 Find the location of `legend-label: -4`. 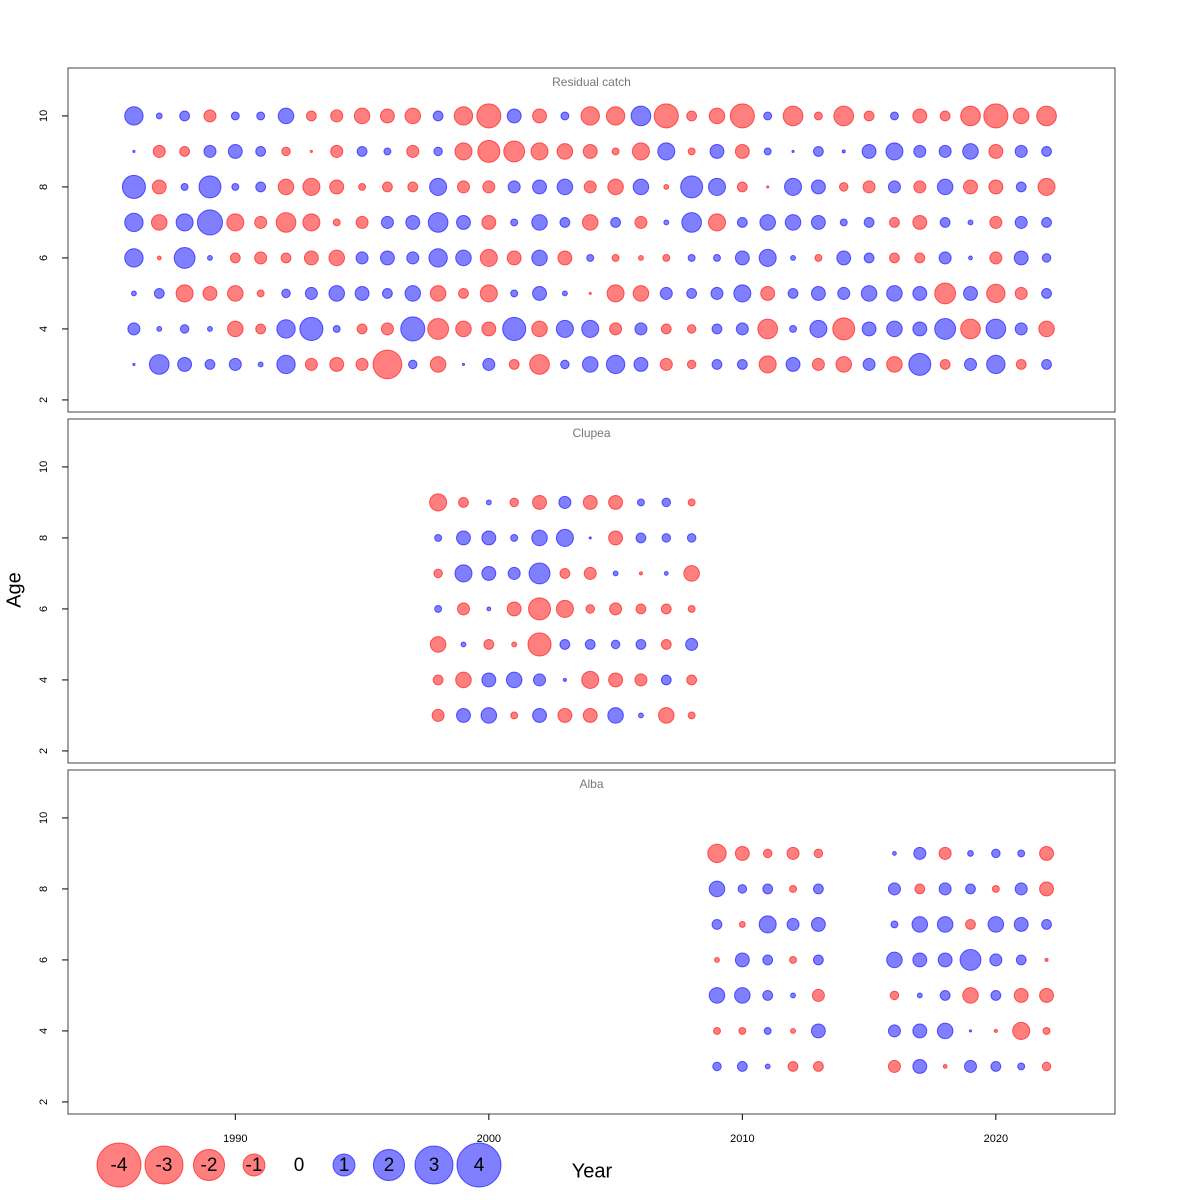

legend-label: -4 is located at coordinates (119, 1165).